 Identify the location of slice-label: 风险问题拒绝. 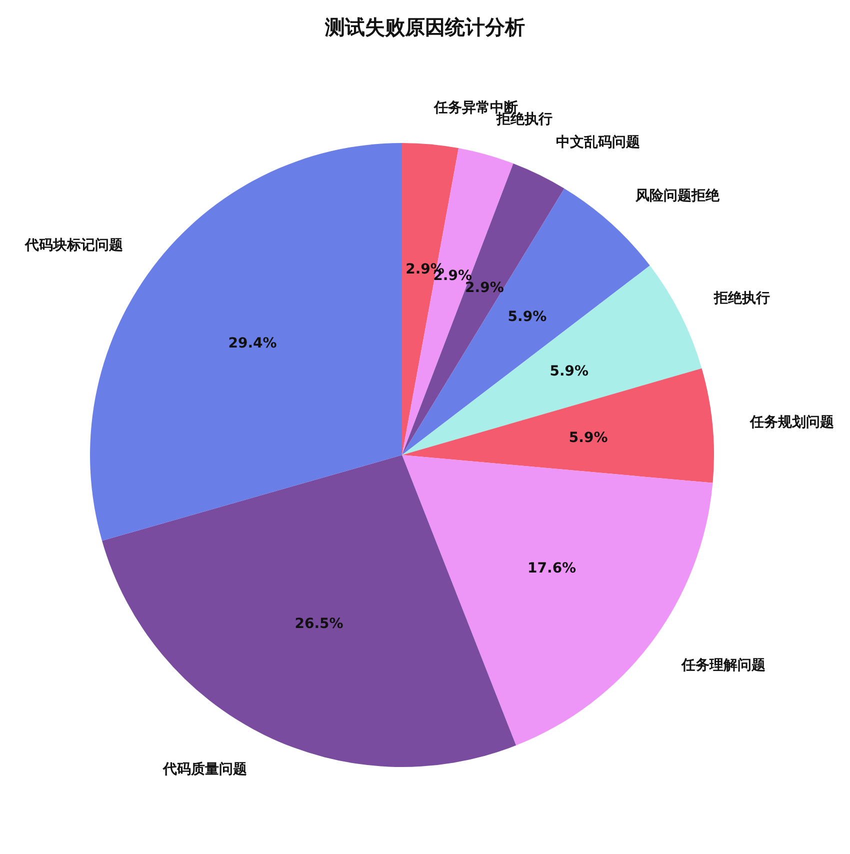
(677, 196).